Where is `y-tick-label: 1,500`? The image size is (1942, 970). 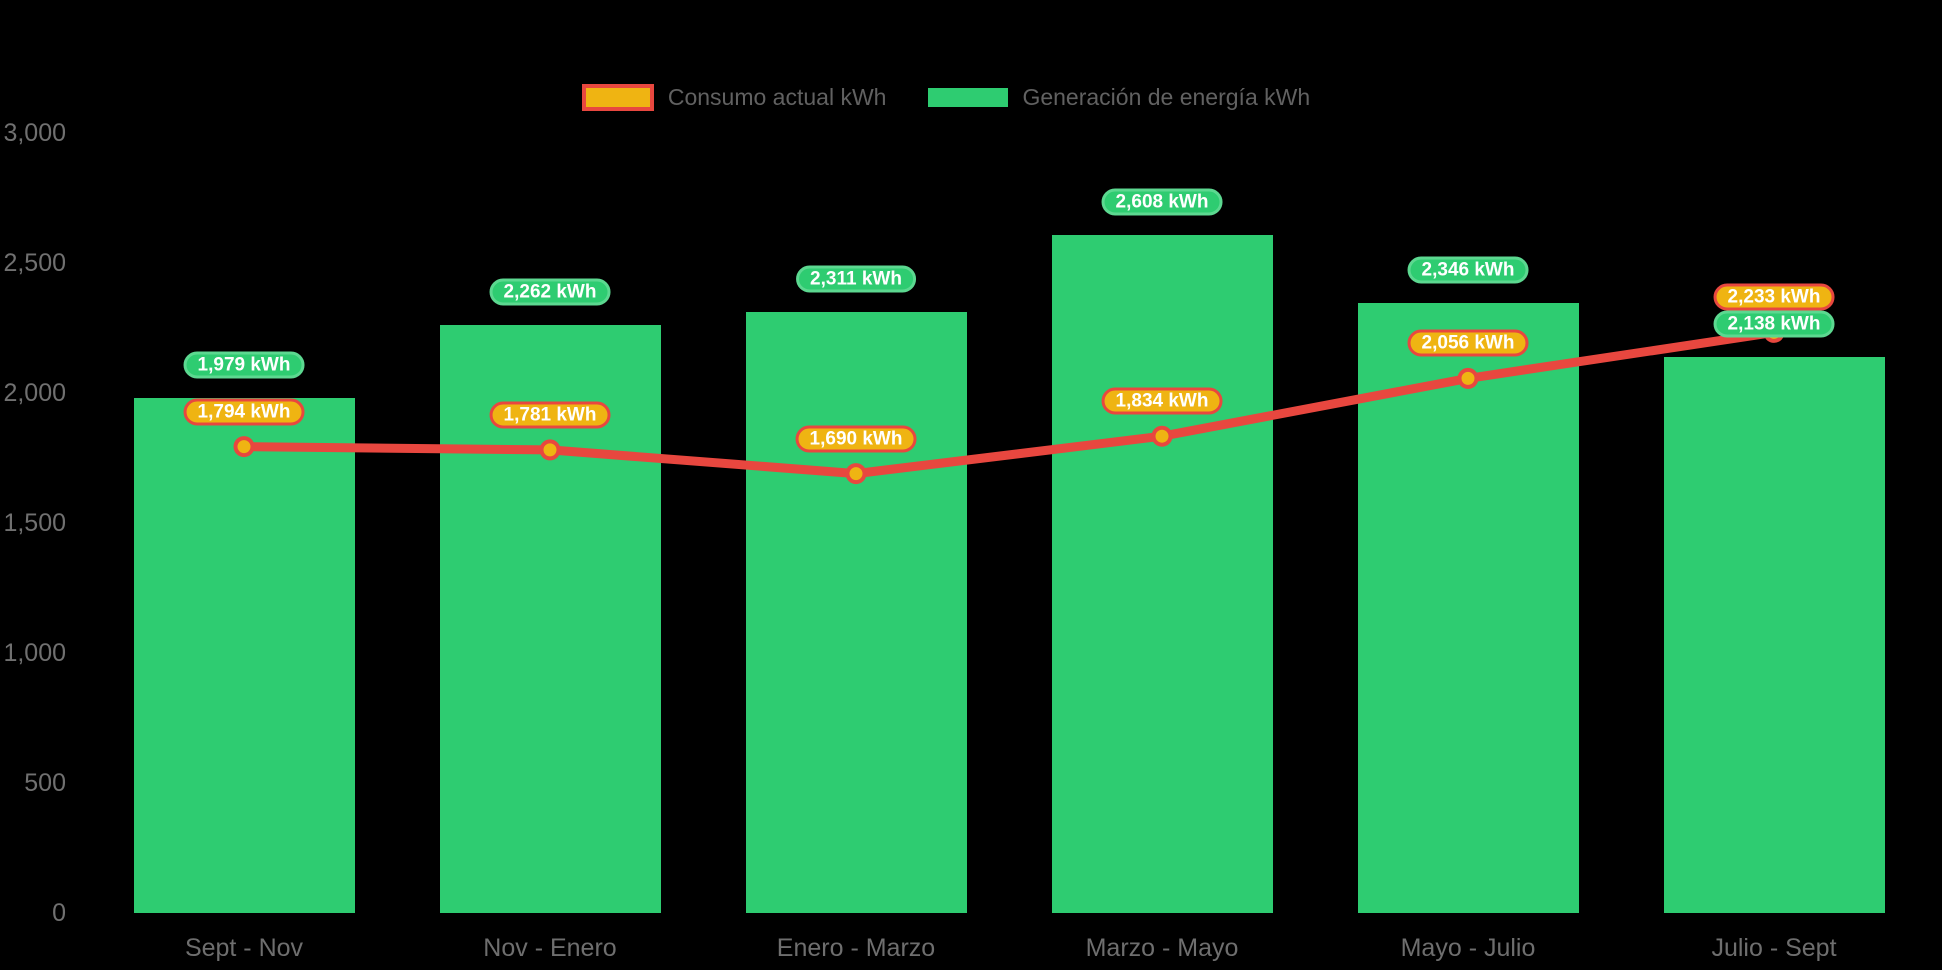
y-tick-label: 1,500 is located at coordinates (34, 523).